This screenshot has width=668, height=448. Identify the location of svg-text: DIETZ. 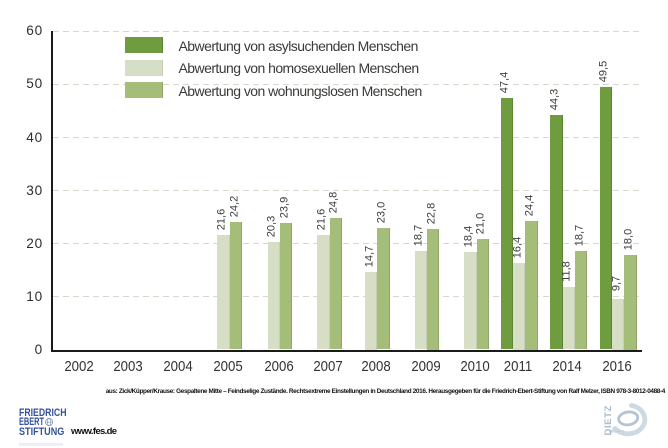
(608, 420).